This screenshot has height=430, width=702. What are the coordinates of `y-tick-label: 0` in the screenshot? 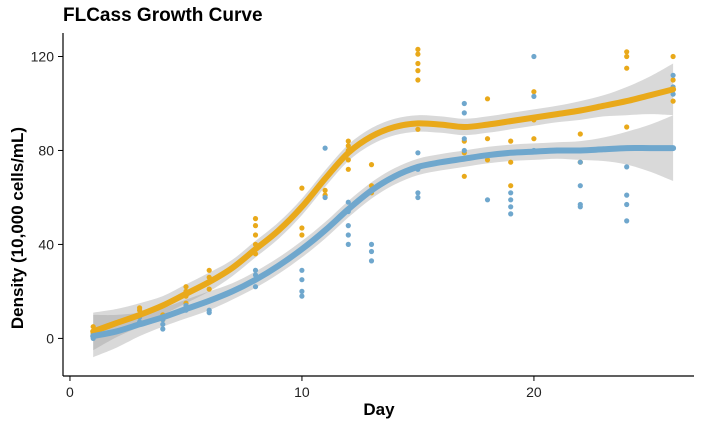 It's located at (50, 338).